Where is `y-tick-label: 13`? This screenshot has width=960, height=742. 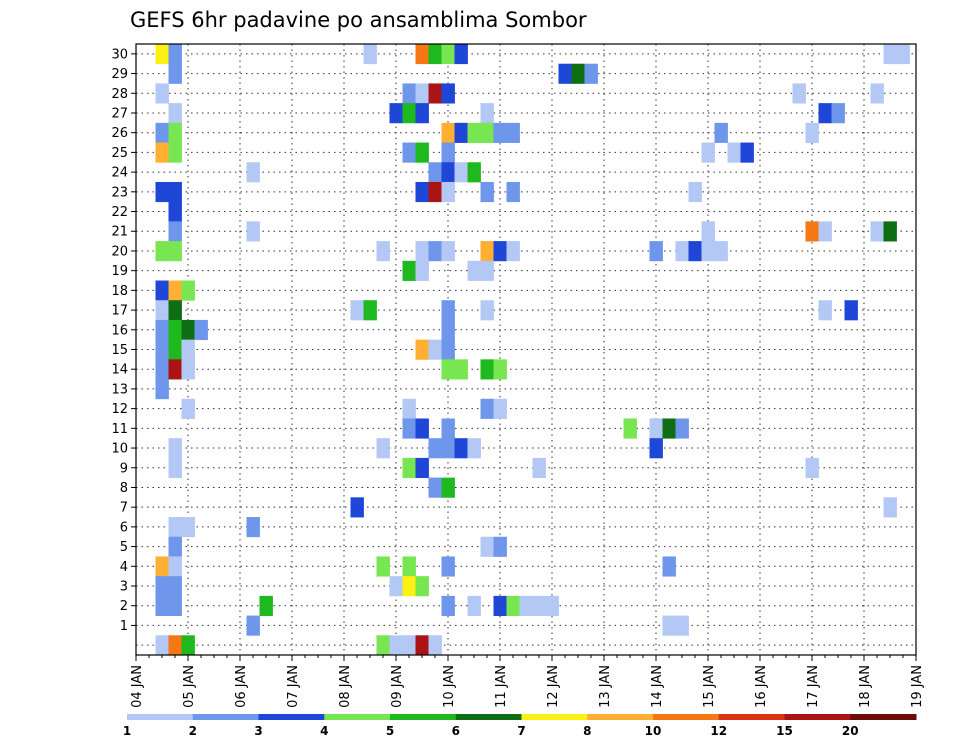
y-tick-label: 13 is located at coordinates (119, 389).